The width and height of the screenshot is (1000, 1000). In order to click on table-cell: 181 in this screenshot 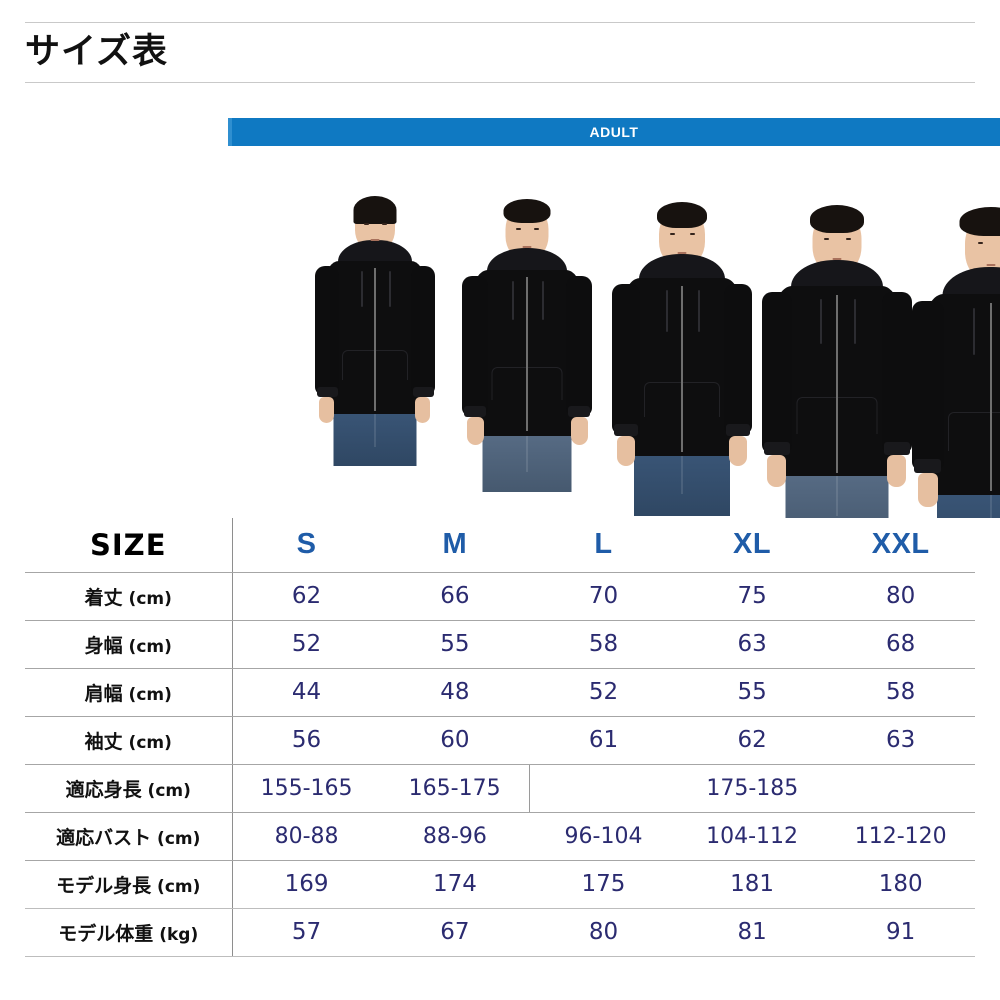, I will do `click(752, 884)`.